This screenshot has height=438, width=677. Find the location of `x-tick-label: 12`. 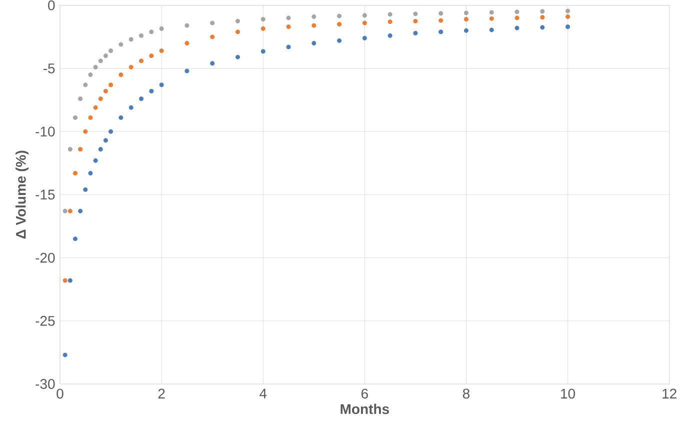

x-tick-label: 12 is located at coordinates (669, 393).